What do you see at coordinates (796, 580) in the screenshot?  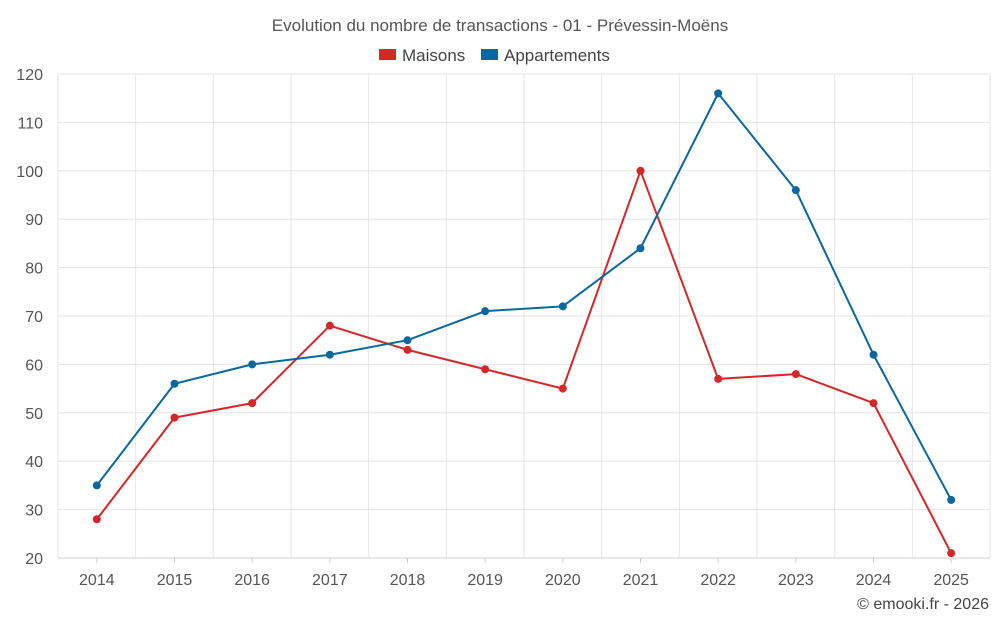 I see `x-tick-label: 2023` at bounding box center [796, 580].